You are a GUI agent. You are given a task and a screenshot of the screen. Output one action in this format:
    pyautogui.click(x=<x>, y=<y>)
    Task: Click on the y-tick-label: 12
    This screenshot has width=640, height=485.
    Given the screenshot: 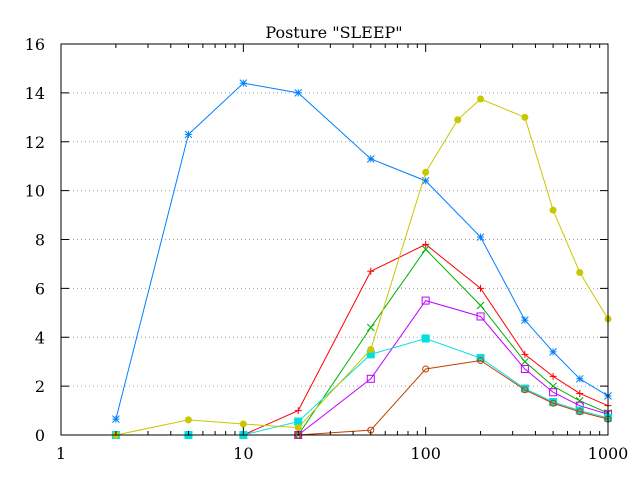 What is the action you would take?
    pyautogui.click(x=35, y=142)
    